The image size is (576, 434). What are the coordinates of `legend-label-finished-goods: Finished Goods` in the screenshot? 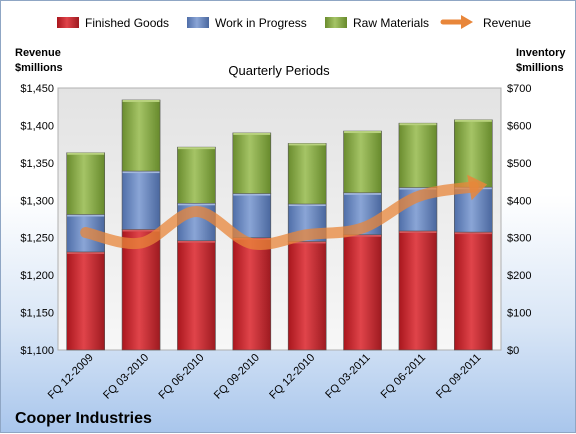 It's located at (127, 23).